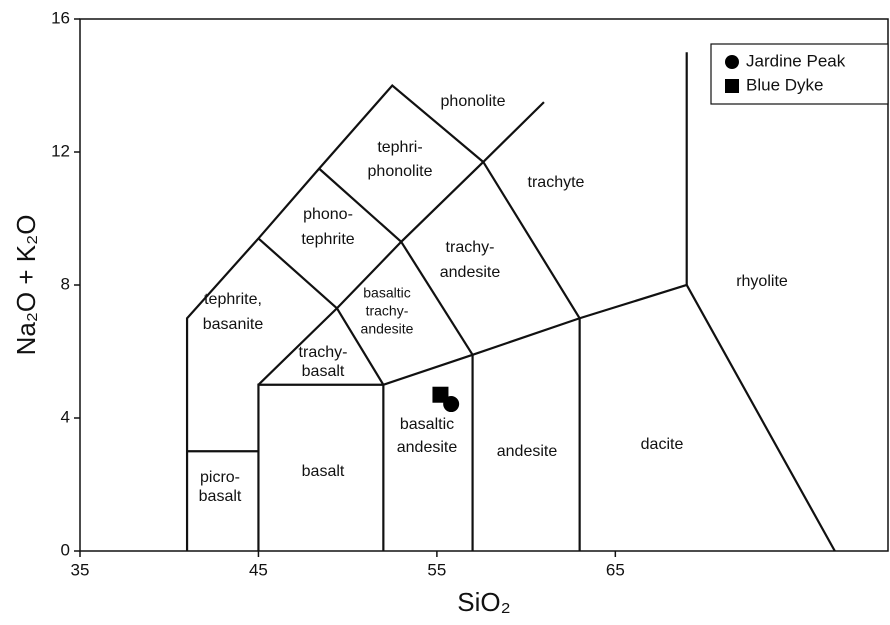 The height and width of the screenshot is (625, 890). I want to click on legend-label: Jardine Peak, so click(796, 60).